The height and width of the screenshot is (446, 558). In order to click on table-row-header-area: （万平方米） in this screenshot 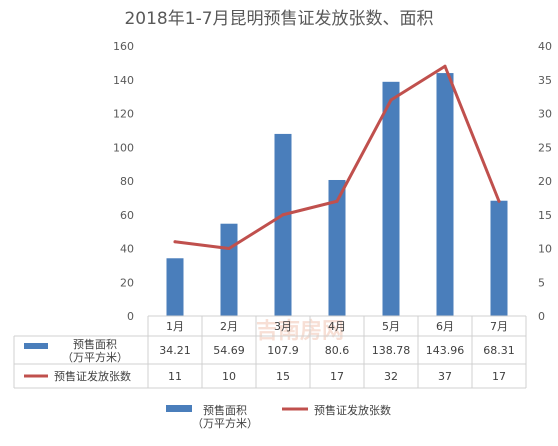, I will do `click(95, 357)`.